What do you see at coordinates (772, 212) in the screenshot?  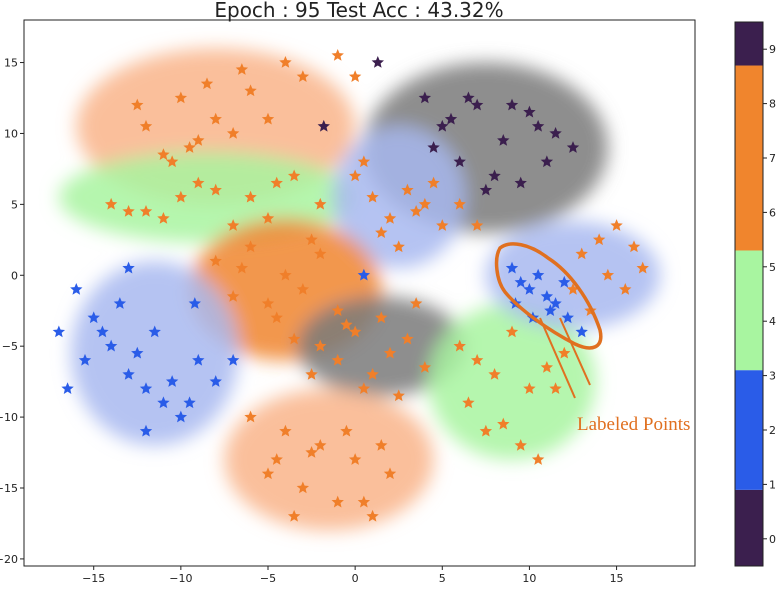 I see `colorbar-tick-label: 6` at bounding box center [772, 212].